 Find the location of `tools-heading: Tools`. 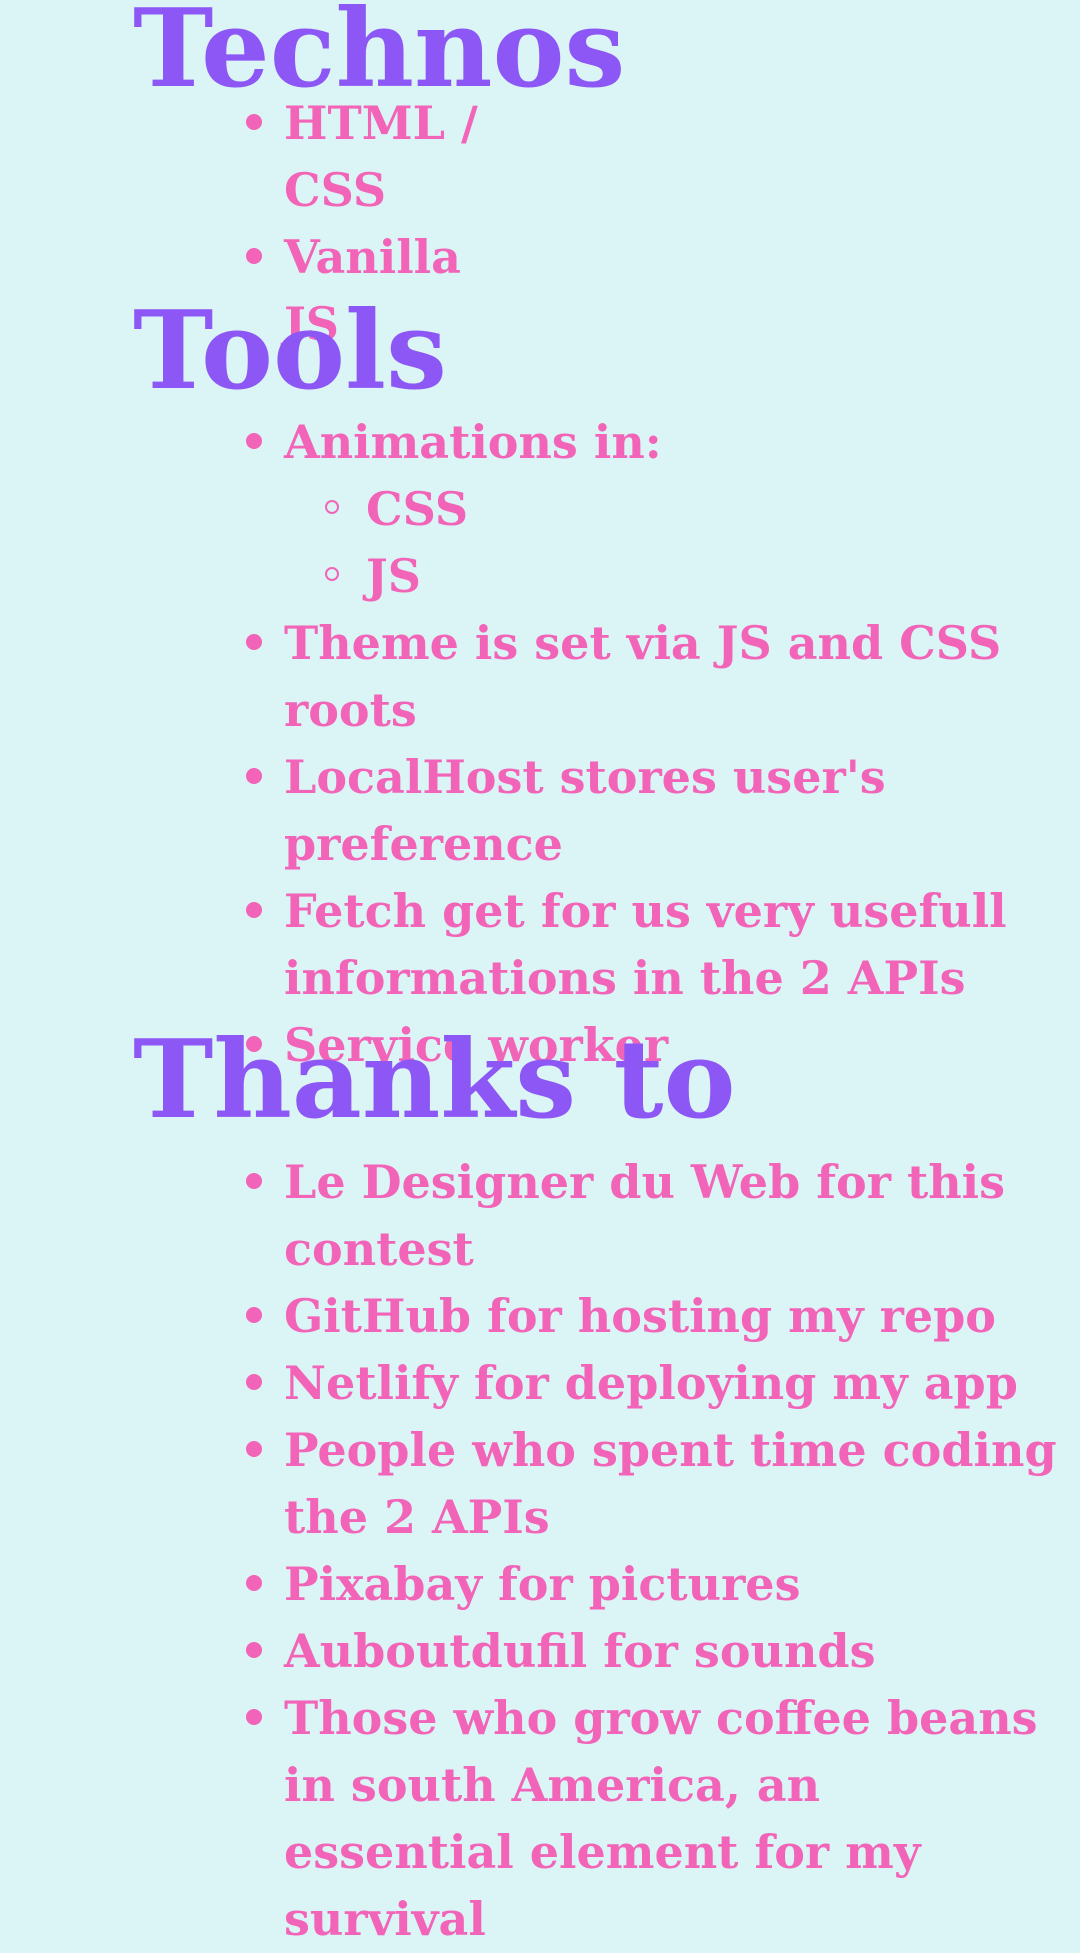

tools-heading: Tools is located at coordinates (290, 351).